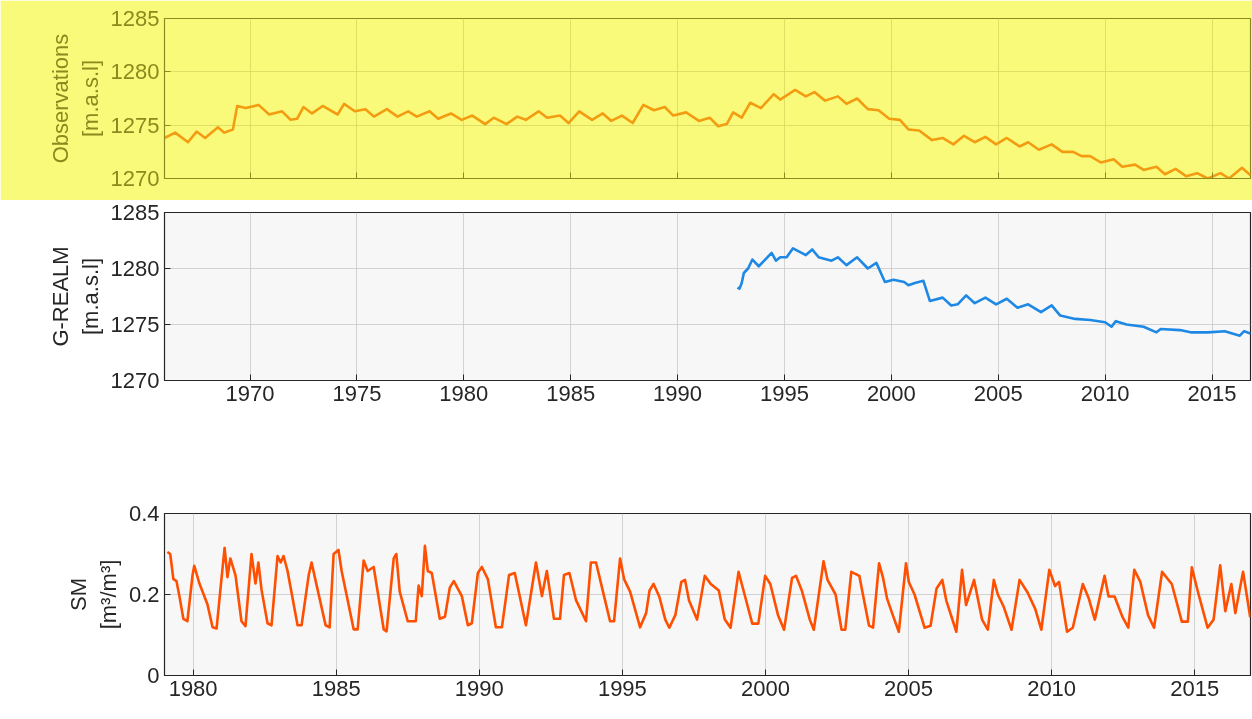 The image size is (1252, 719). I want to click on y-axis-title: Observations [m.a.s.l], so click(75, 98).